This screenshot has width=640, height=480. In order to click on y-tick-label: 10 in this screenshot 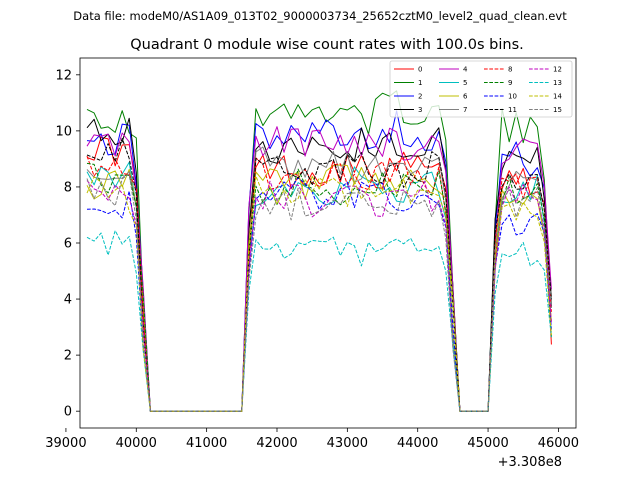, I will do `click(63, 131)`.